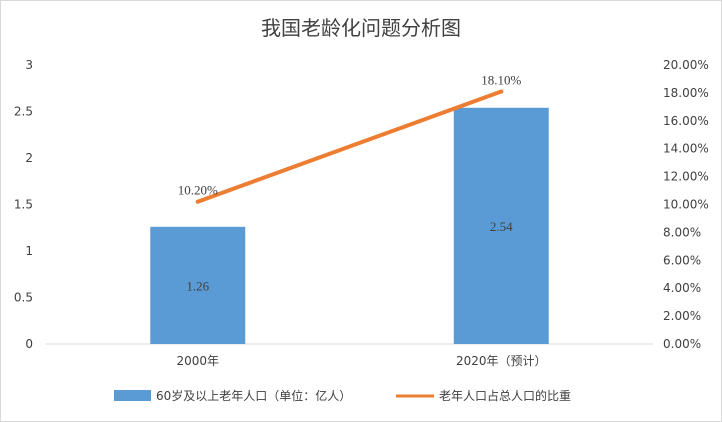 The height and width of the screenshot is (422, 722). Describe the element at coordinates (501, 80) in the screenshot. I see `line-data-label: 18.10%` at that location.